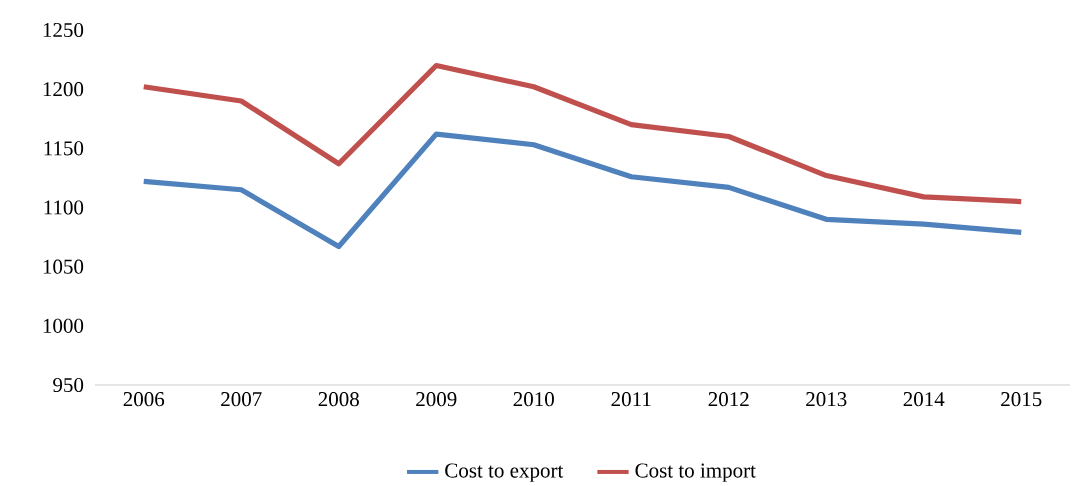  Describe the element at coordinates (63, 89) in the screenshot. I see `y-tick-label: 1200` at that location.